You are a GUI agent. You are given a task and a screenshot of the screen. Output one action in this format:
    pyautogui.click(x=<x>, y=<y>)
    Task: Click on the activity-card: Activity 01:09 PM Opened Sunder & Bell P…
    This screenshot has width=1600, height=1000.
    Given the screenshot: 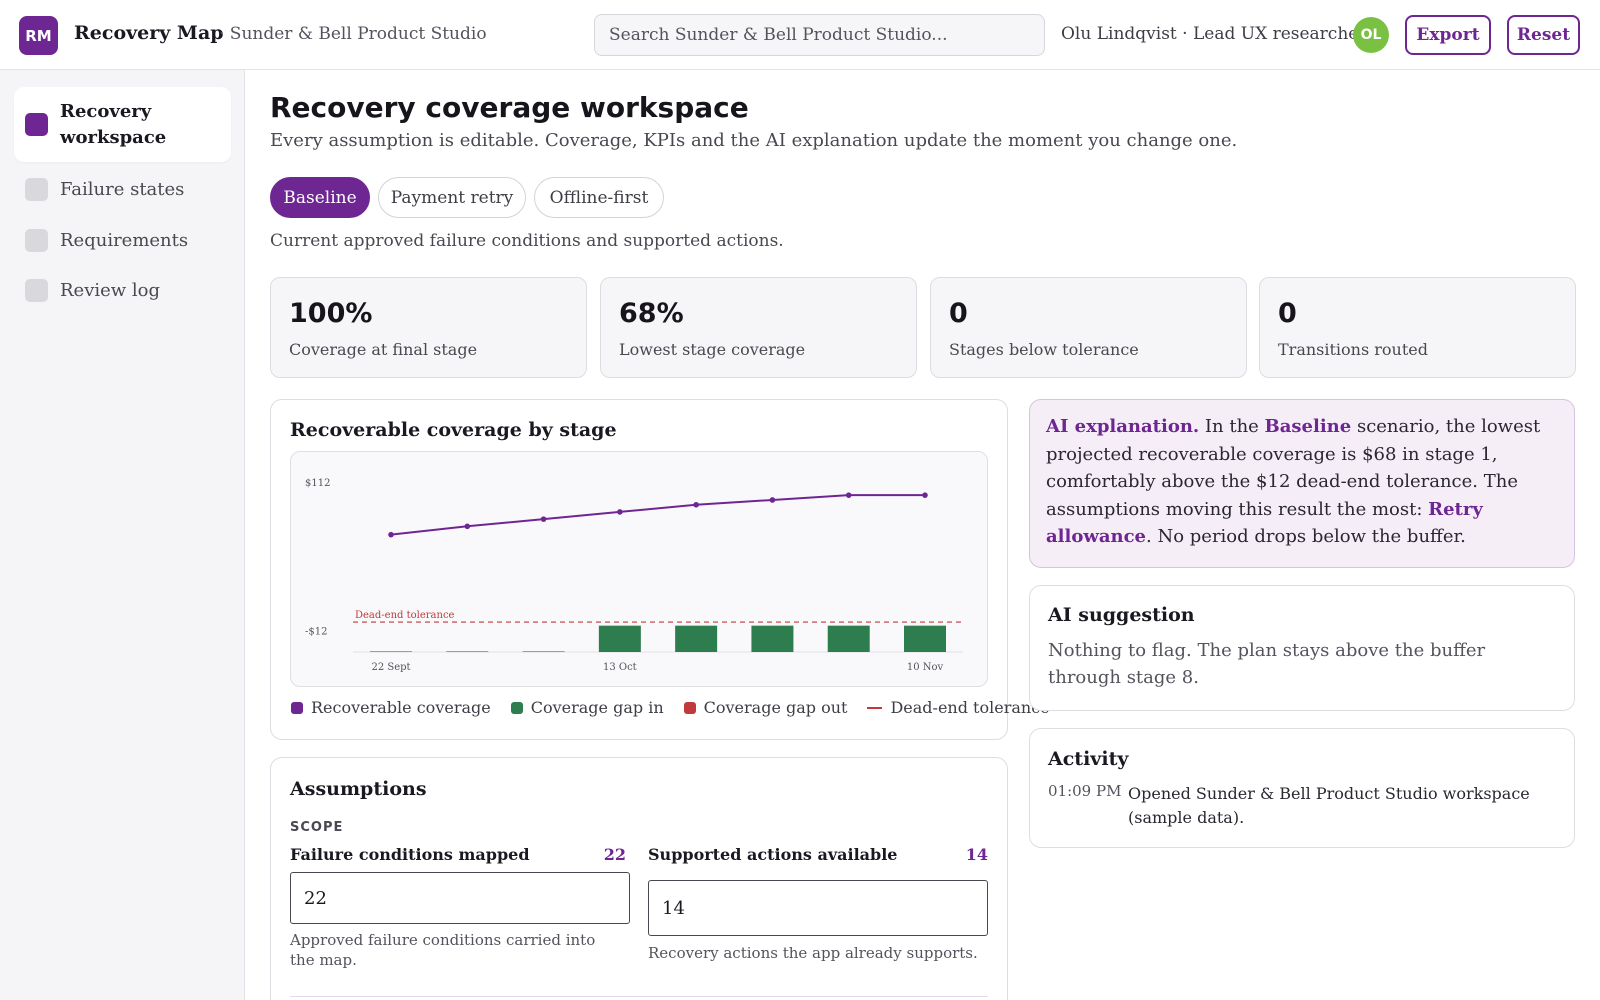 What is the action you would take?
    pyautogui.click(x=1302, y=788)
    